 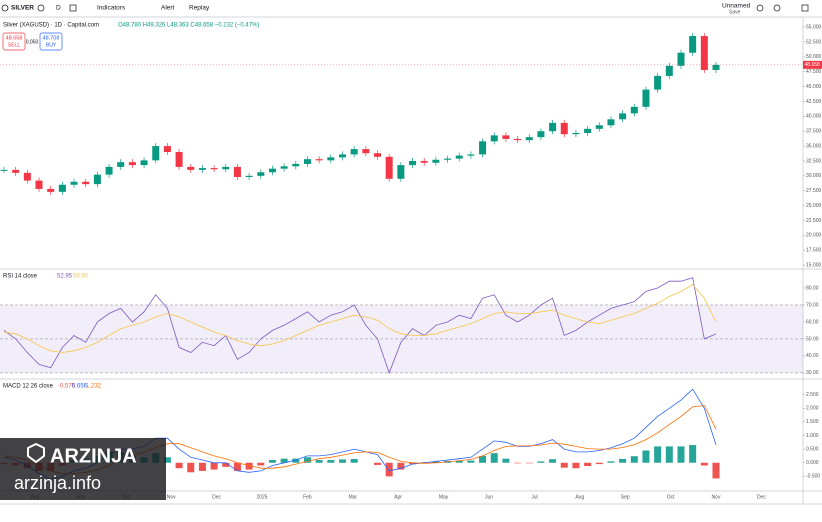 I want to click on time-label: Jun, so click(x=489, y=497).